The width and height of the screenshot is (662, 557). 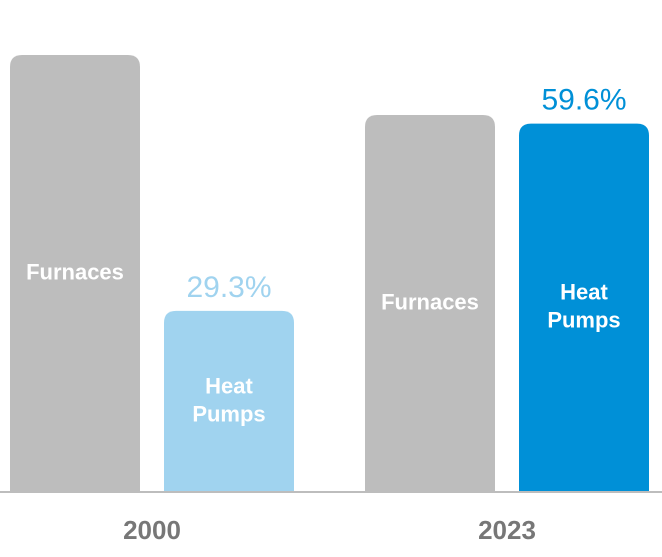 What do you see at coordinates (583, 100) in the screenshot?
I see `value-label-heat-pumps-2023: 59.6%` at bounding box center [583, 100].